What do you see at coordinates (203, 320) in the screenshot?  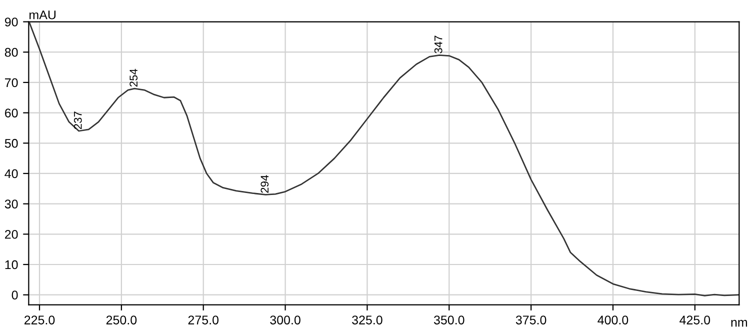 I see `x-tick-label: 275.0` at bounding box center [203, 320].